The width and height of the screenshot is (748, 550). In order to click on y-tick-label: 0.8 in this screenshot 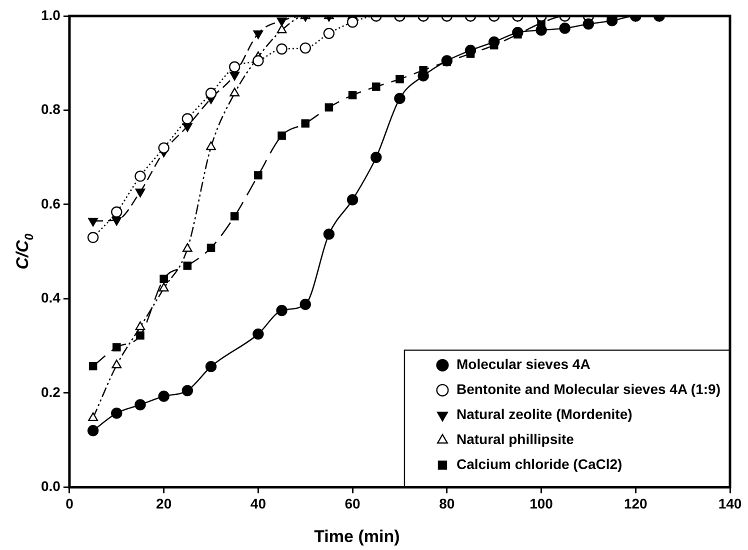, I will do `click(50, 109)`.